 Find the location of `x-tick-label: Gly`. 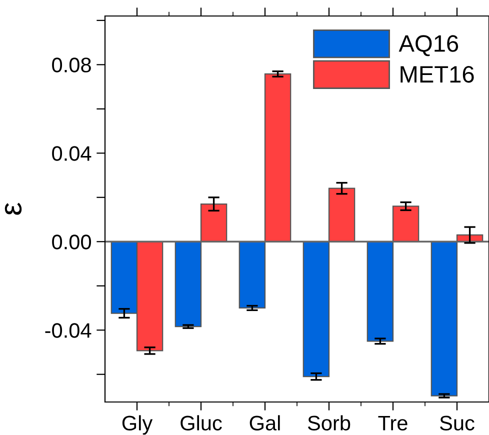

x-tick-label: Gly is located at coordinates (137, 425).